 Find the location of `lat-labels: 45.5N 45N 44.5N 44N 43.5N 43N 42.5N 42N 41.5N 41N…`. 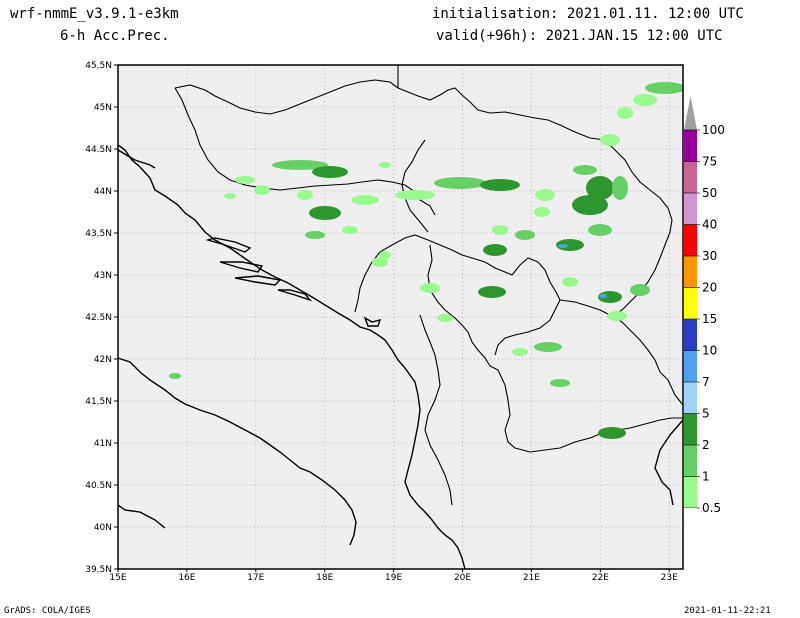

lat-labels: 45.5N 45N 44.5N 44N 43.5N 43N 42.5N 42N 41.5N 41N… is located at coordinates (101, 318).